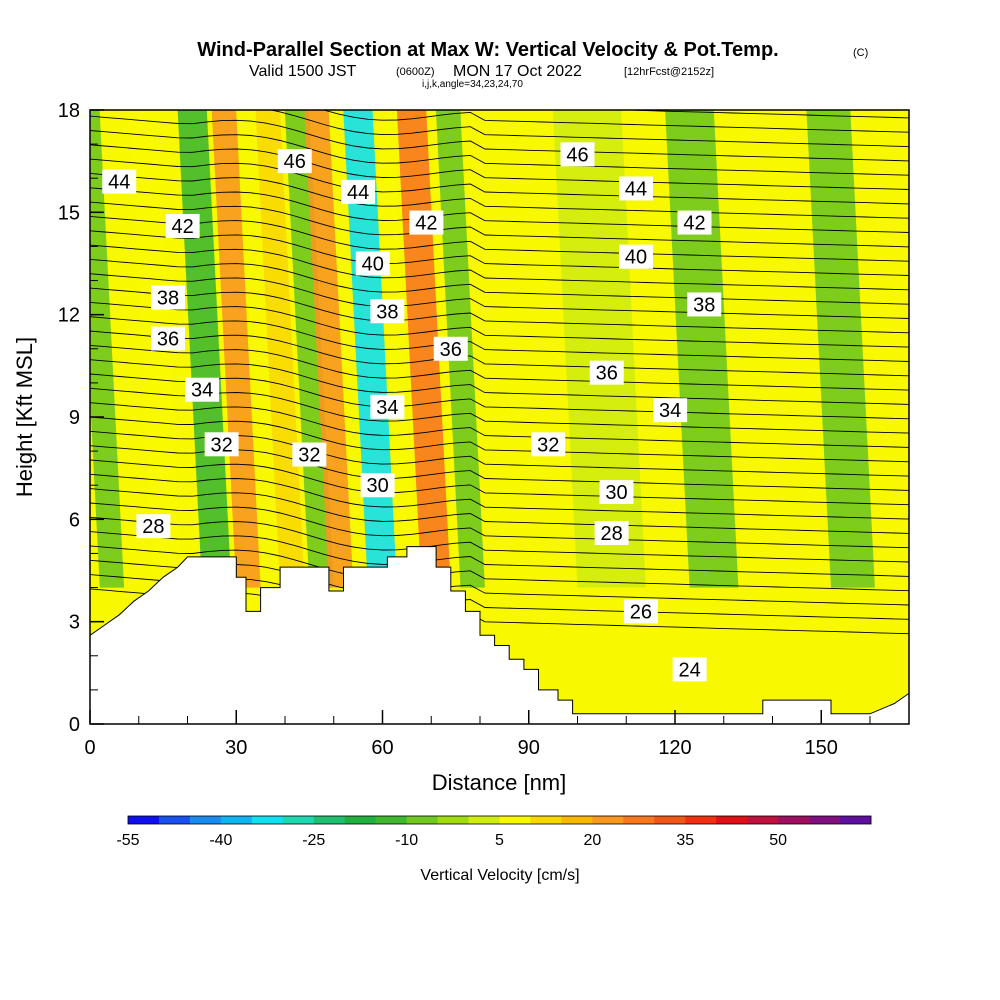  Describe the element at coordinates (529, 748) in the screenshot. I see `x-tick-label: 90` at that location.